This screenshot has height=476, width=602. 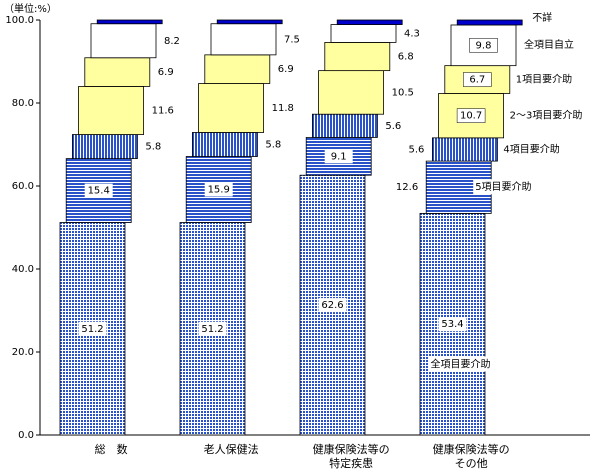 I want to click on value-label: 6.7, so click(x=477, y=80).